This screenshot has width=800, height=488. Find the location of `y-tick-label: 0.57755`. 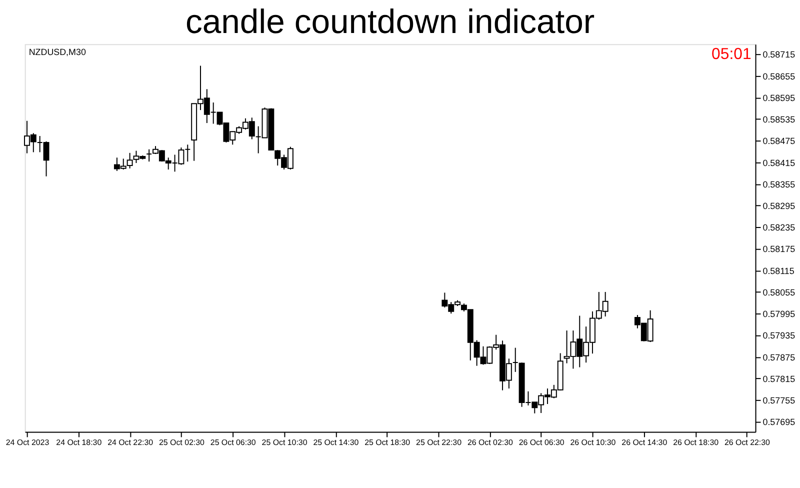

y-tick-label: 0.57755 is located at coordinates (779, 401).